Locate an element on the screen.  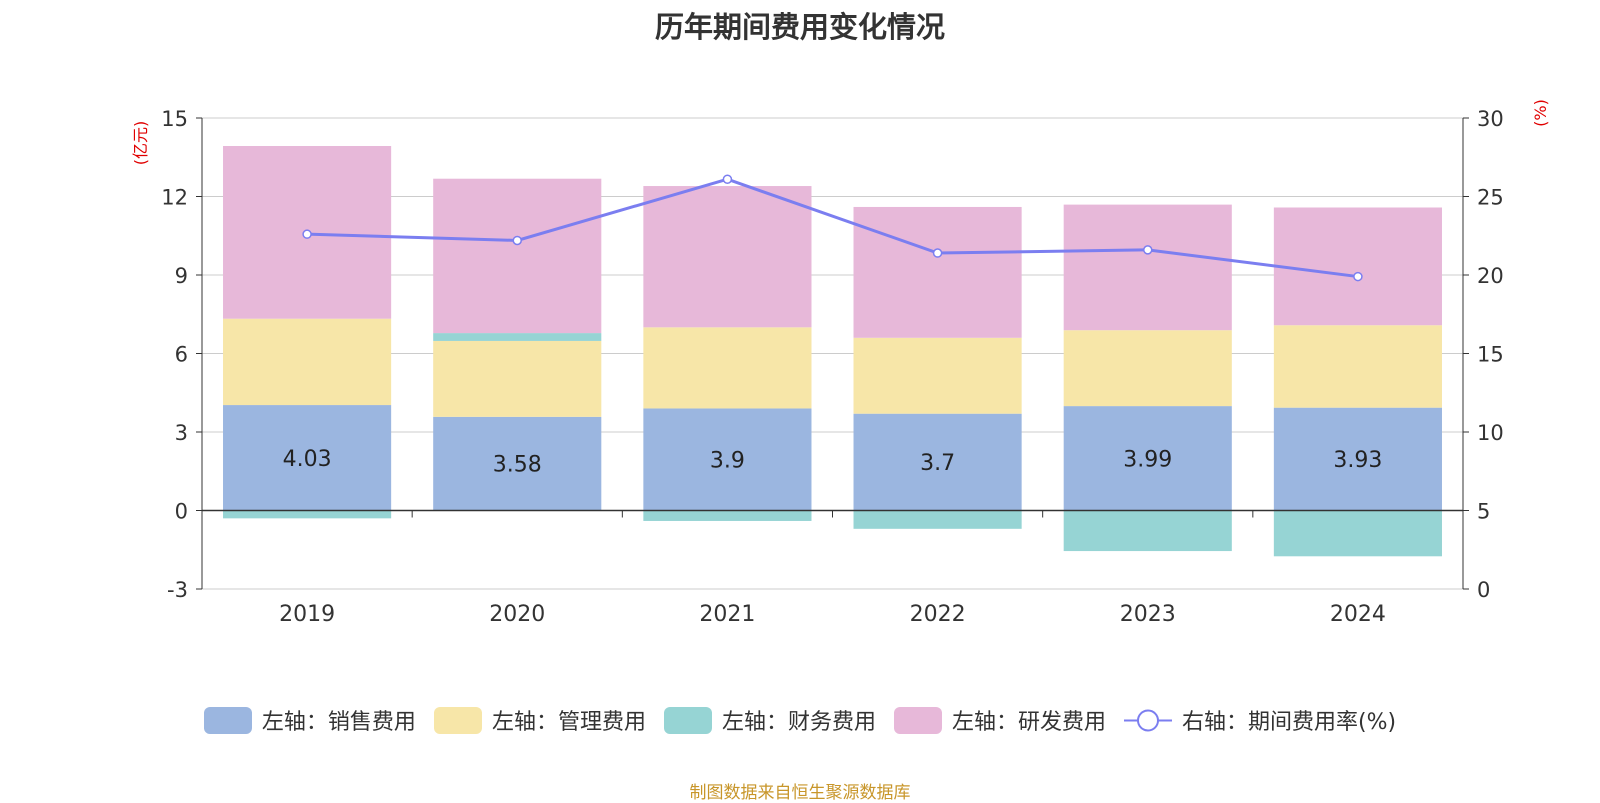
bar-admin-2024 is located at coordinates (1357, 366).